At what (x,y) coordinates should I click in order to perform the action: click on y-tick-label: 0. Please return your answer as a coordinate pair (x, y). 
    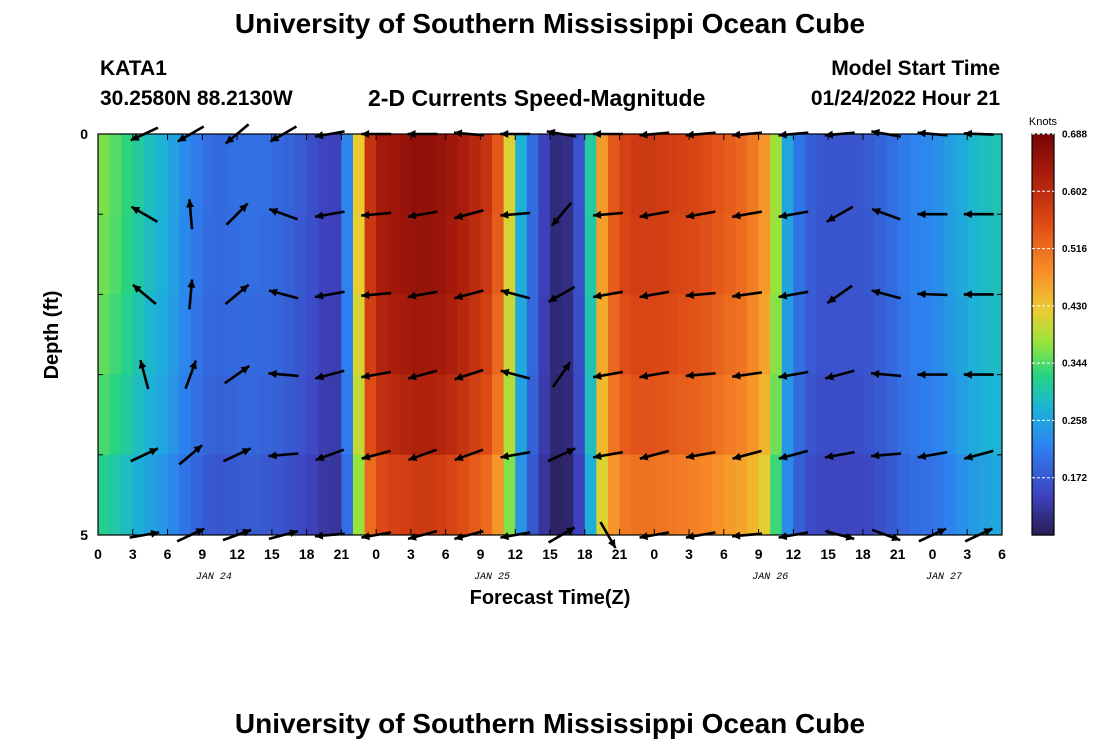
    Looking at the image, I should click on (84, 134).